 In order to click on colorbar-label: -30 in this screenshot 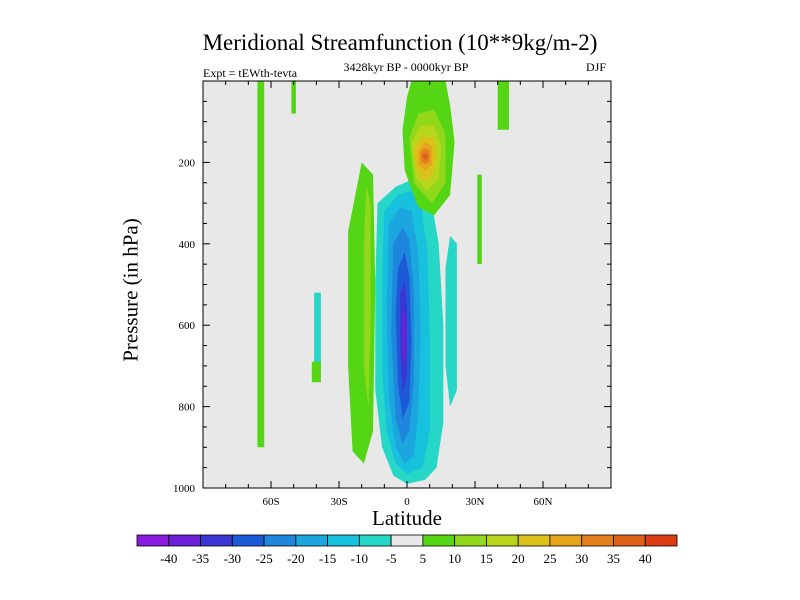, I will do `click(232, 558)`.